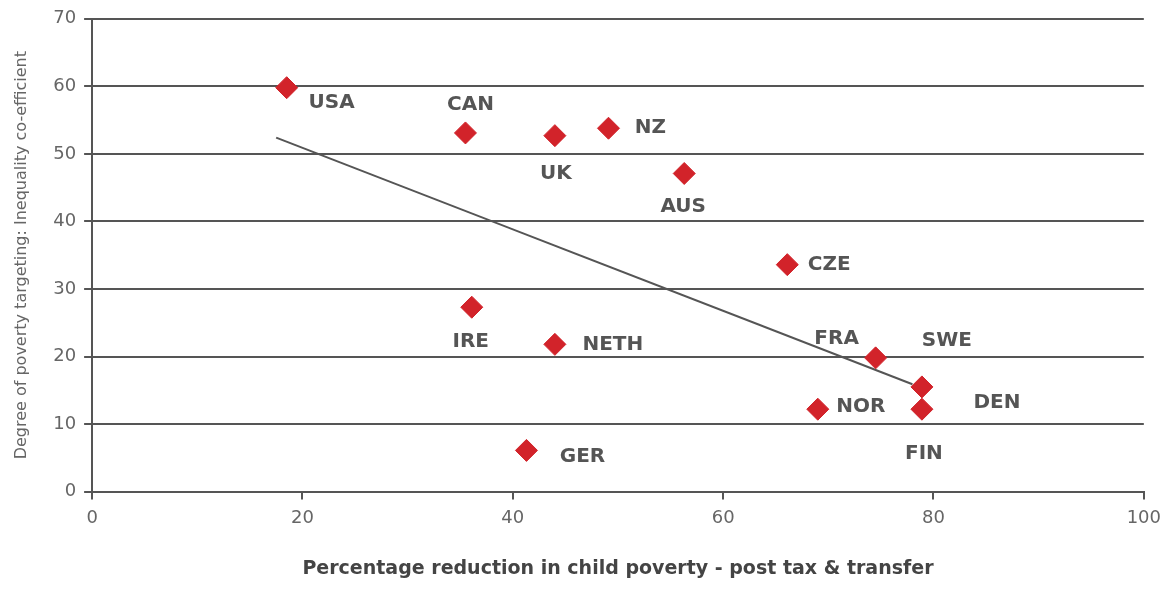 Image resolution: width=1169 pixels, height=590 pixels. Describe the element at coordinates (70, 490) in the screenshot. I see `y-tick-label: 0` at that location.